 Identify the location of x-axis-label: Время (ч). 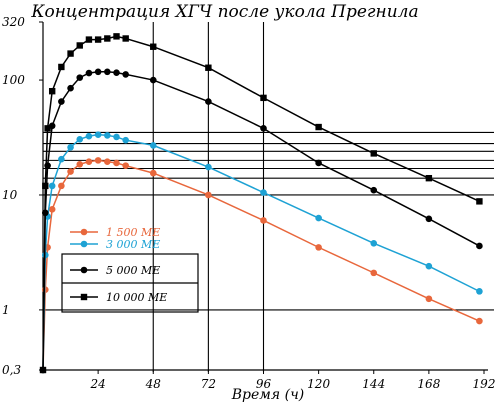
(268, 395).